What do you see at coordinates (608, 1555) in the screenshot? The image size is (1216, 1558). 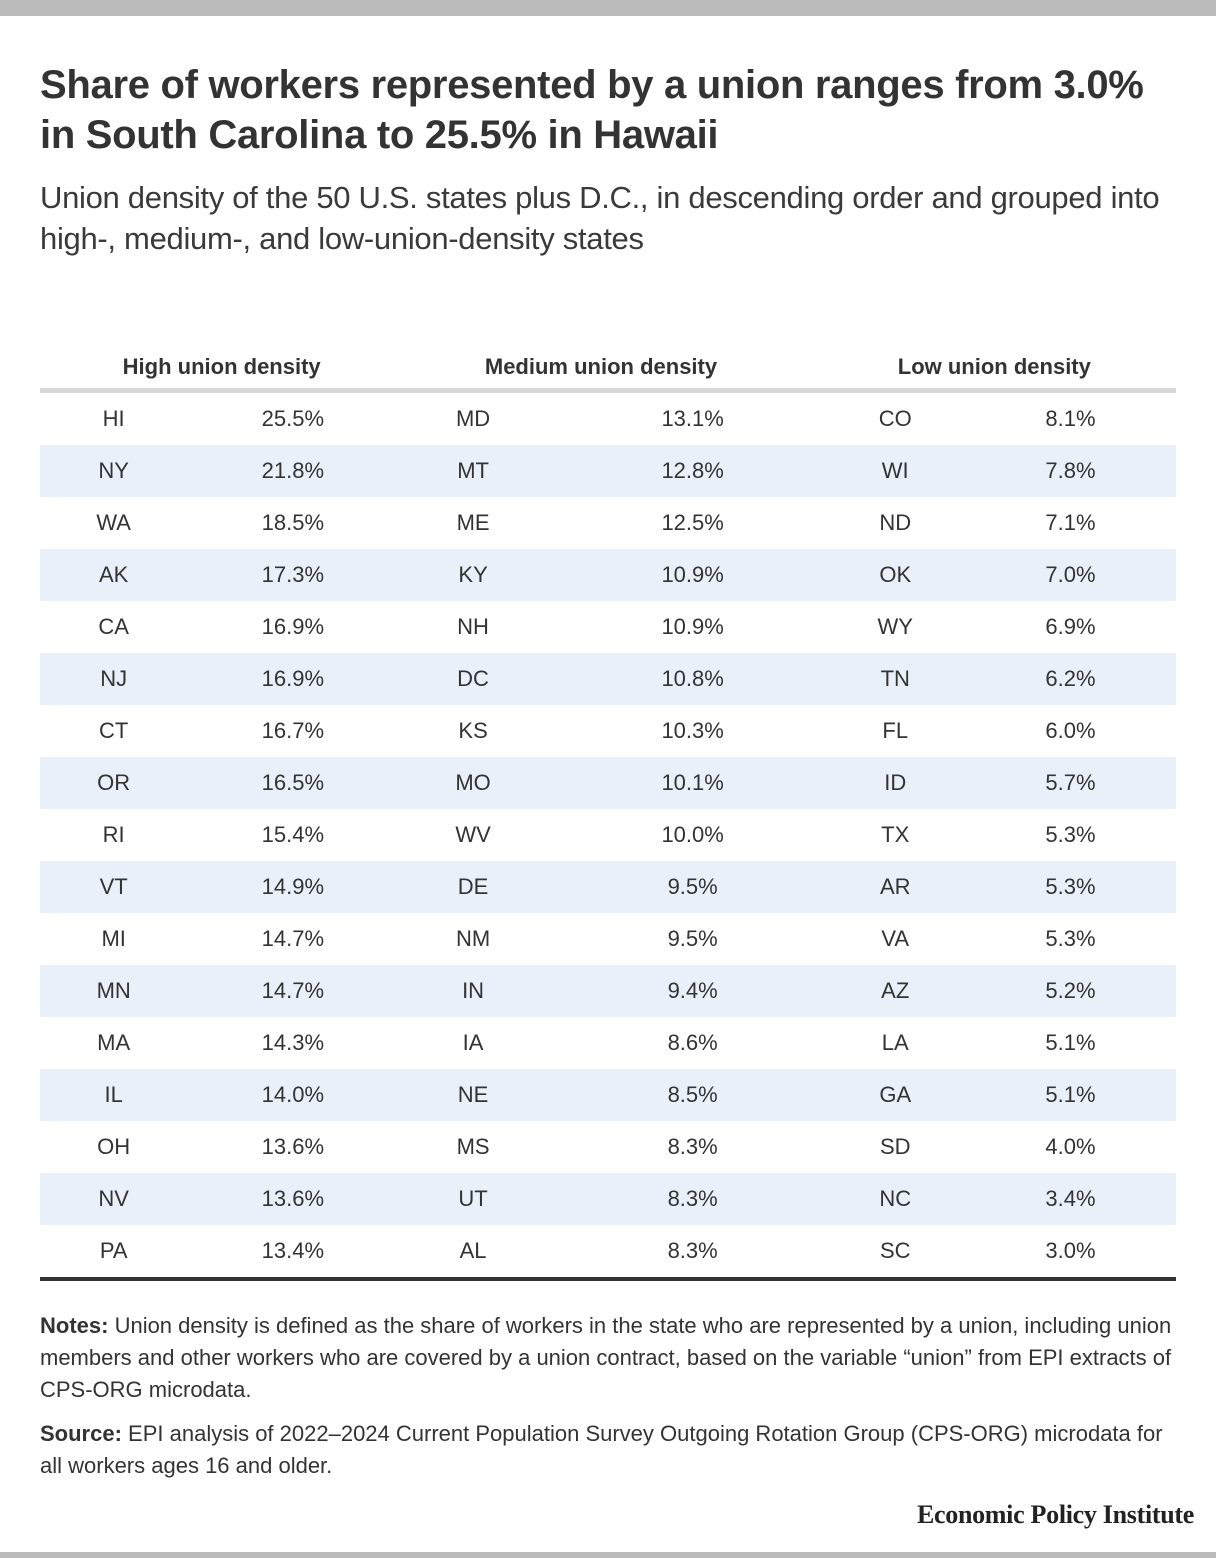 I see `bottom-frame-bar` at bounding box center [608, 1555].